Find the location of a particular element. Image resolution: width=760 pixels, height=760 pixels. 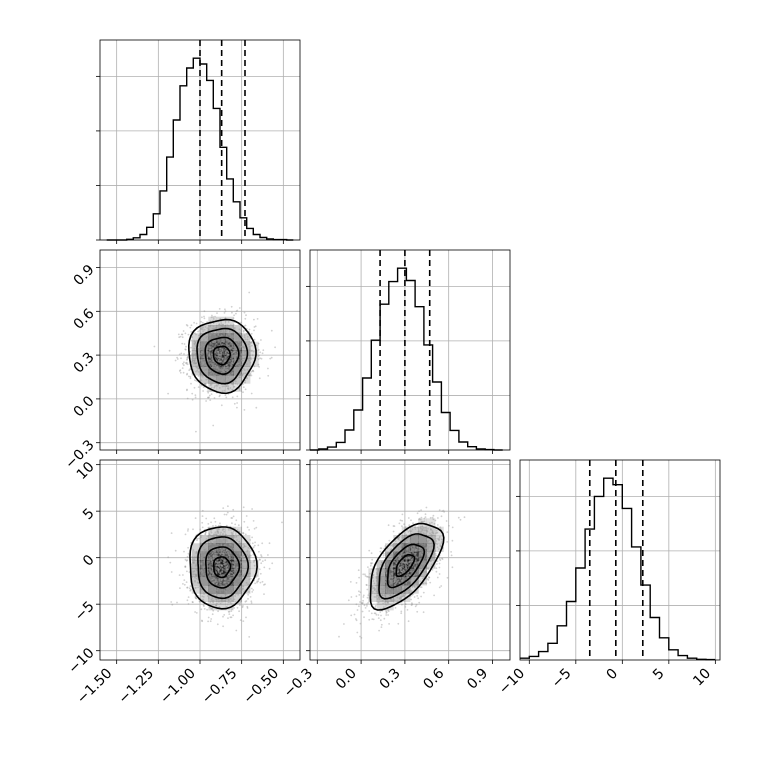

contour-line is located at coordinates (406, 566).